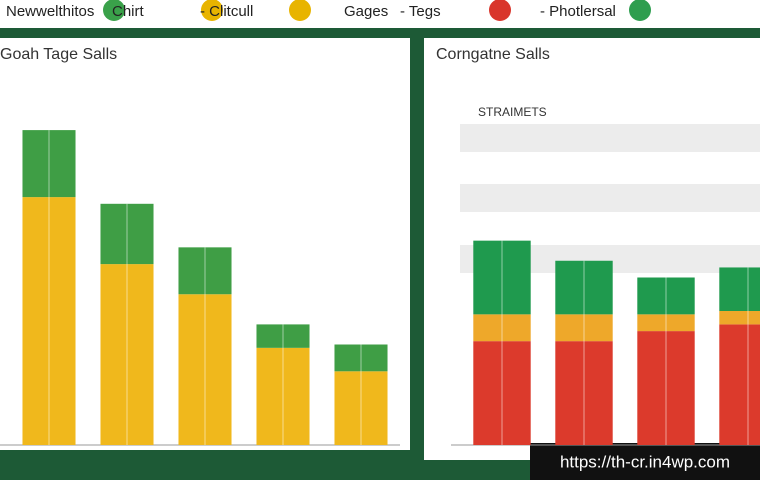  Describe the element at coordinates (493, 54) in the screenshot. I see `chart-title: Corngatne Salls` at that location.